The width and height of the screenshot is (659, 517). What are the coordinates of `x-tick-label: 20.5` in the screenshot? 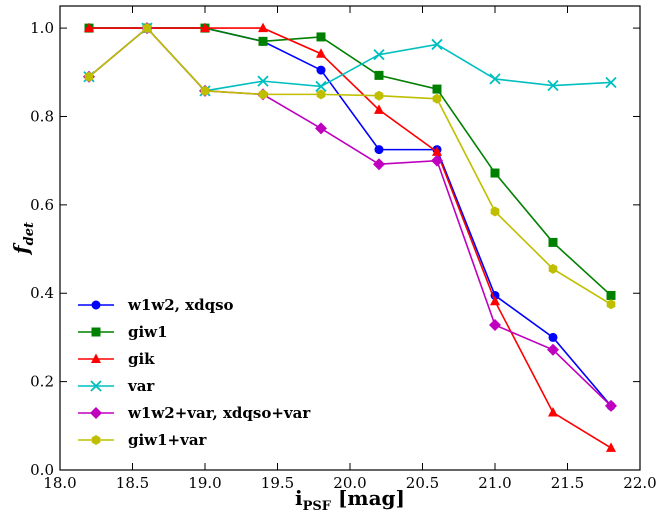 It's located at (422, 483).